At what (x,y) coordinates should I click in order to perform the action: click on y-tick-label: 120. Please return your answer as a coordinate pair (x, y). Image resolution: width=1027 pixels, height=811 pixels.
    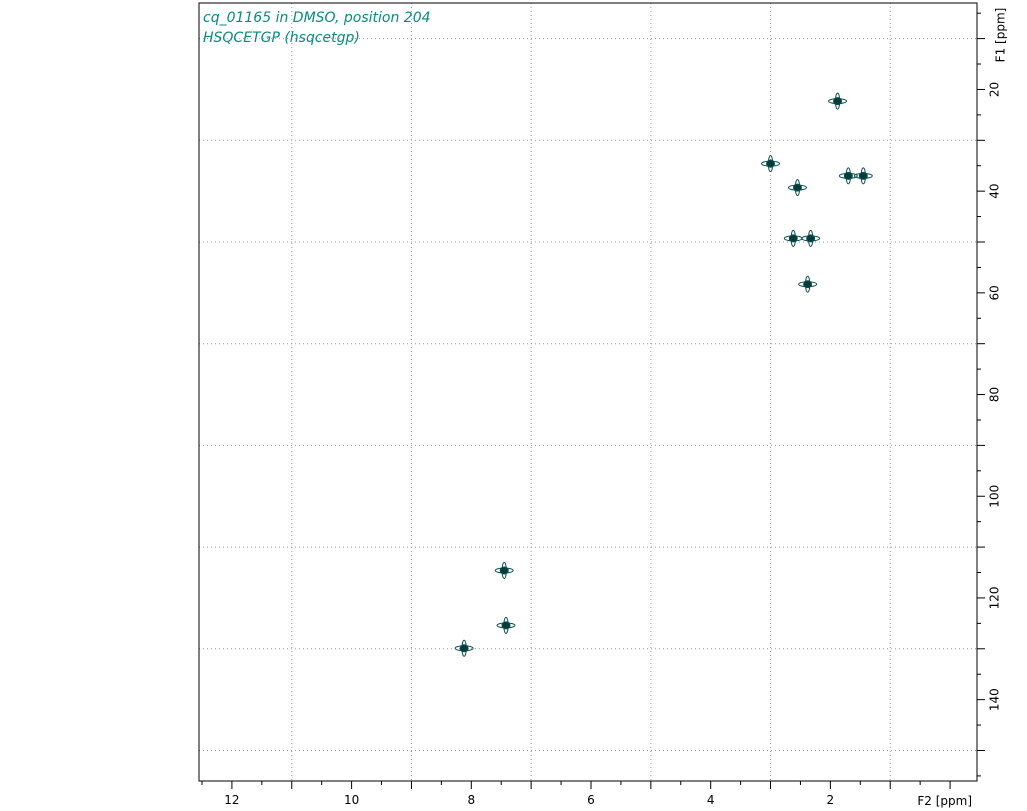
    Looking at the image, I should click on (995, 597).